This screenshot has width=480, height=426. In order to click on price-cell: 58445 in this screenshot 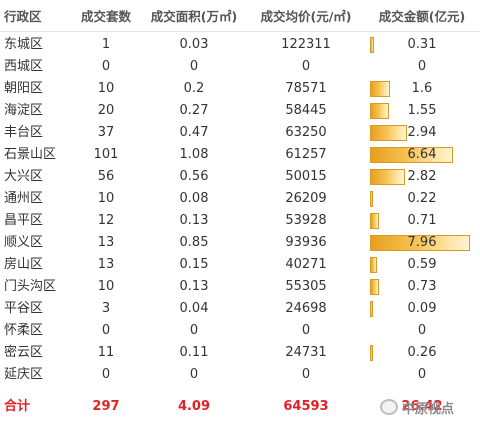, I will do `click(306, 110)`.